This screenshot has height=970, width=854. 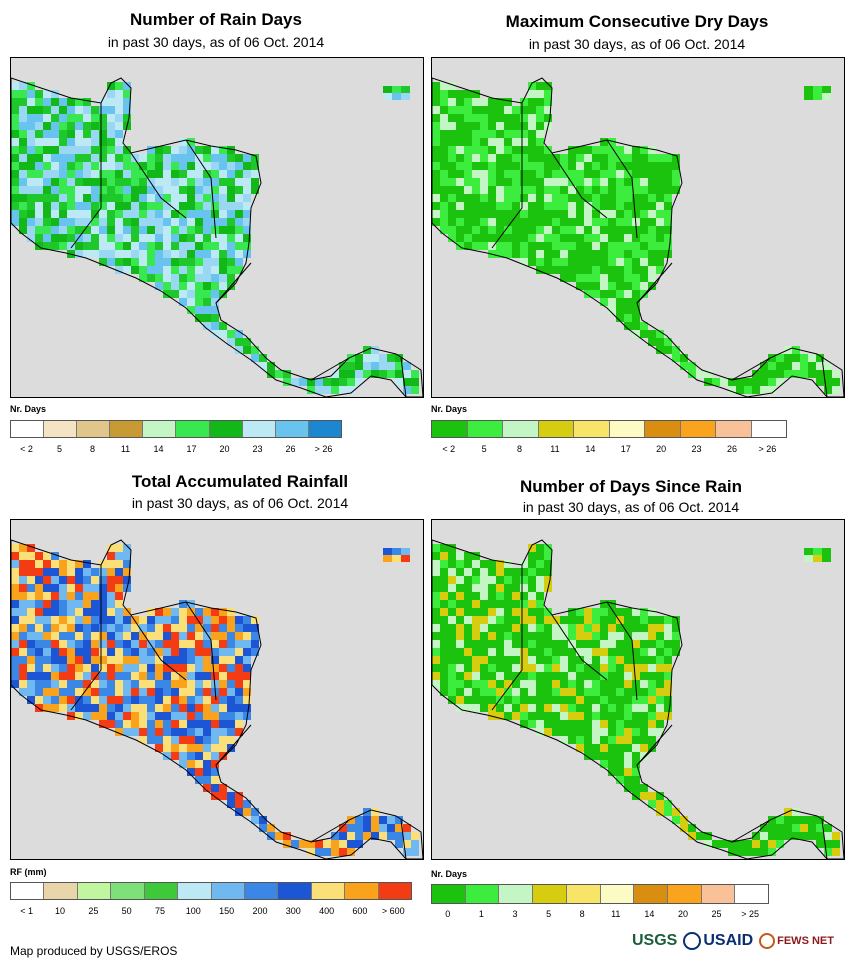 I want to click on legend-swatch, so click(x=328, y=891).